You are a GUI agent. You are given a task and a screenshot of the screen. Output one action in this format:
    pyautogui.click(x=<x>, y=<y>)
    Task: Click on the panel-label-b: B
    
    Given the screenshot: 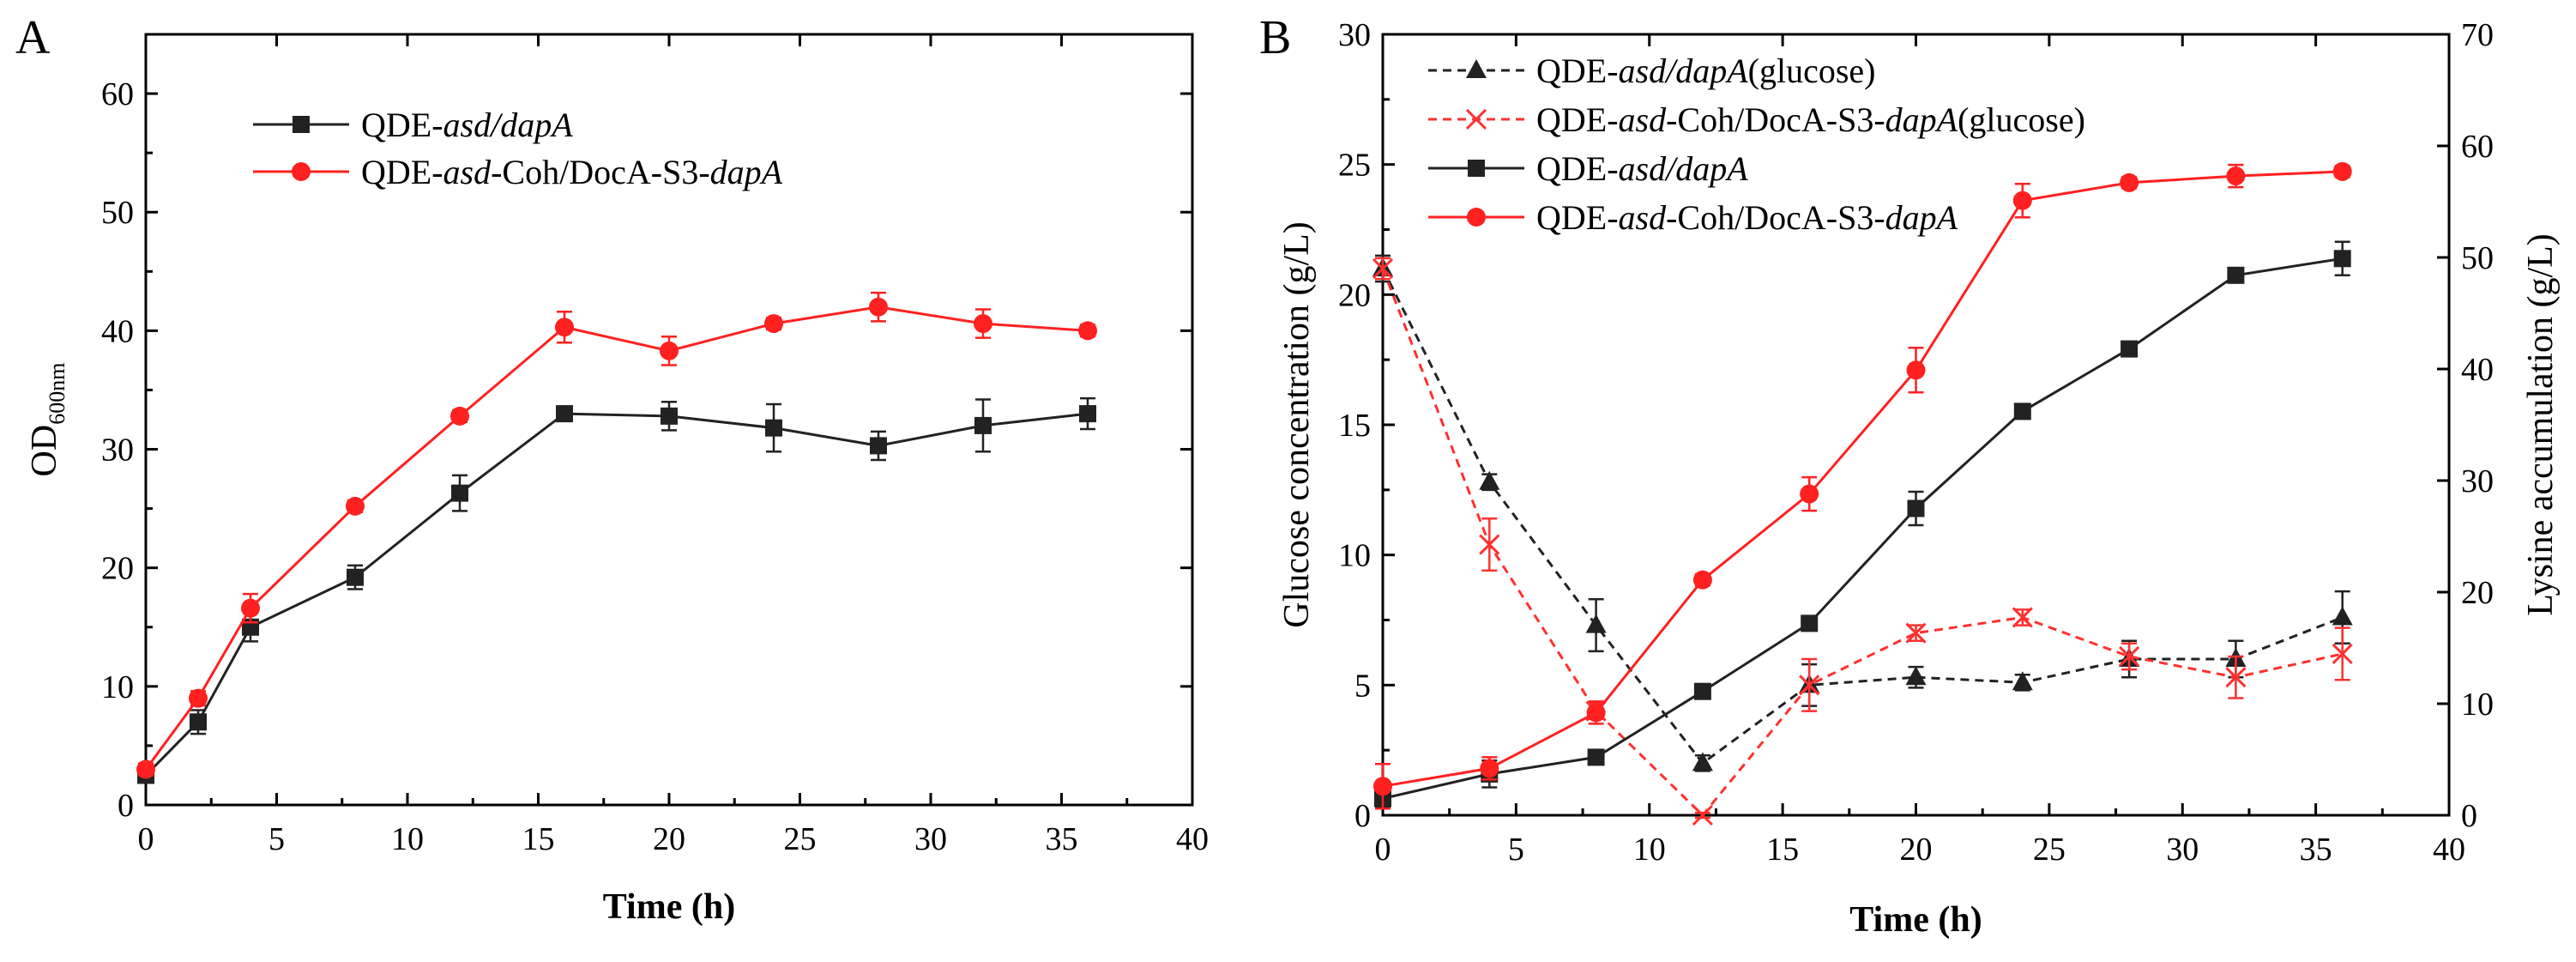 What is the action you would take?
    pyautogui.click(x=1275, y=37)
    